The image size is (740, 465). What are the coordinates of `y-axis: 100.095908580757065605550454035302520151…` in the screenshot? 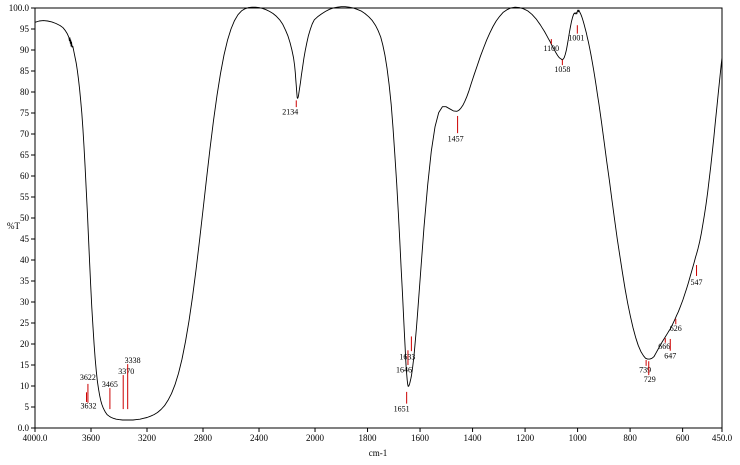 It's located at (22, 218).